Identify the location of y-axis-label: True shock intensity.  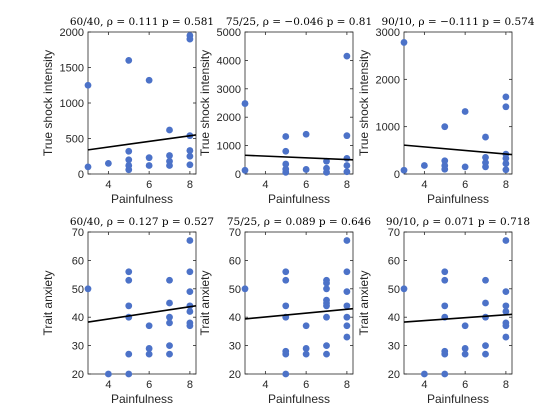
(364, 103).